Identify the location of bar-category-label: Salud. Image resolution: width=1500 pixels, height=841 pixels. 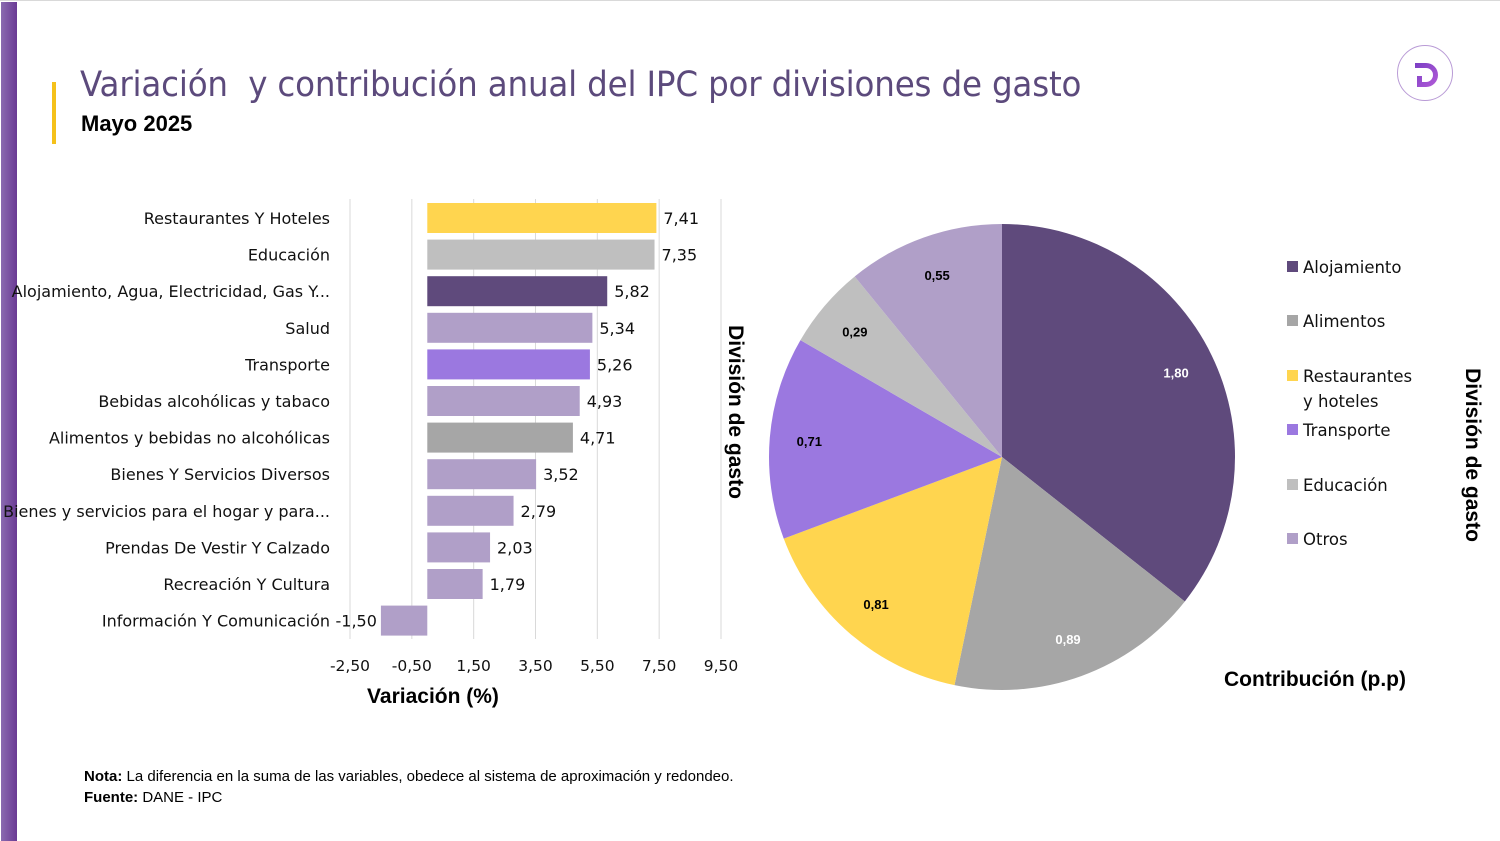
(307, 328).